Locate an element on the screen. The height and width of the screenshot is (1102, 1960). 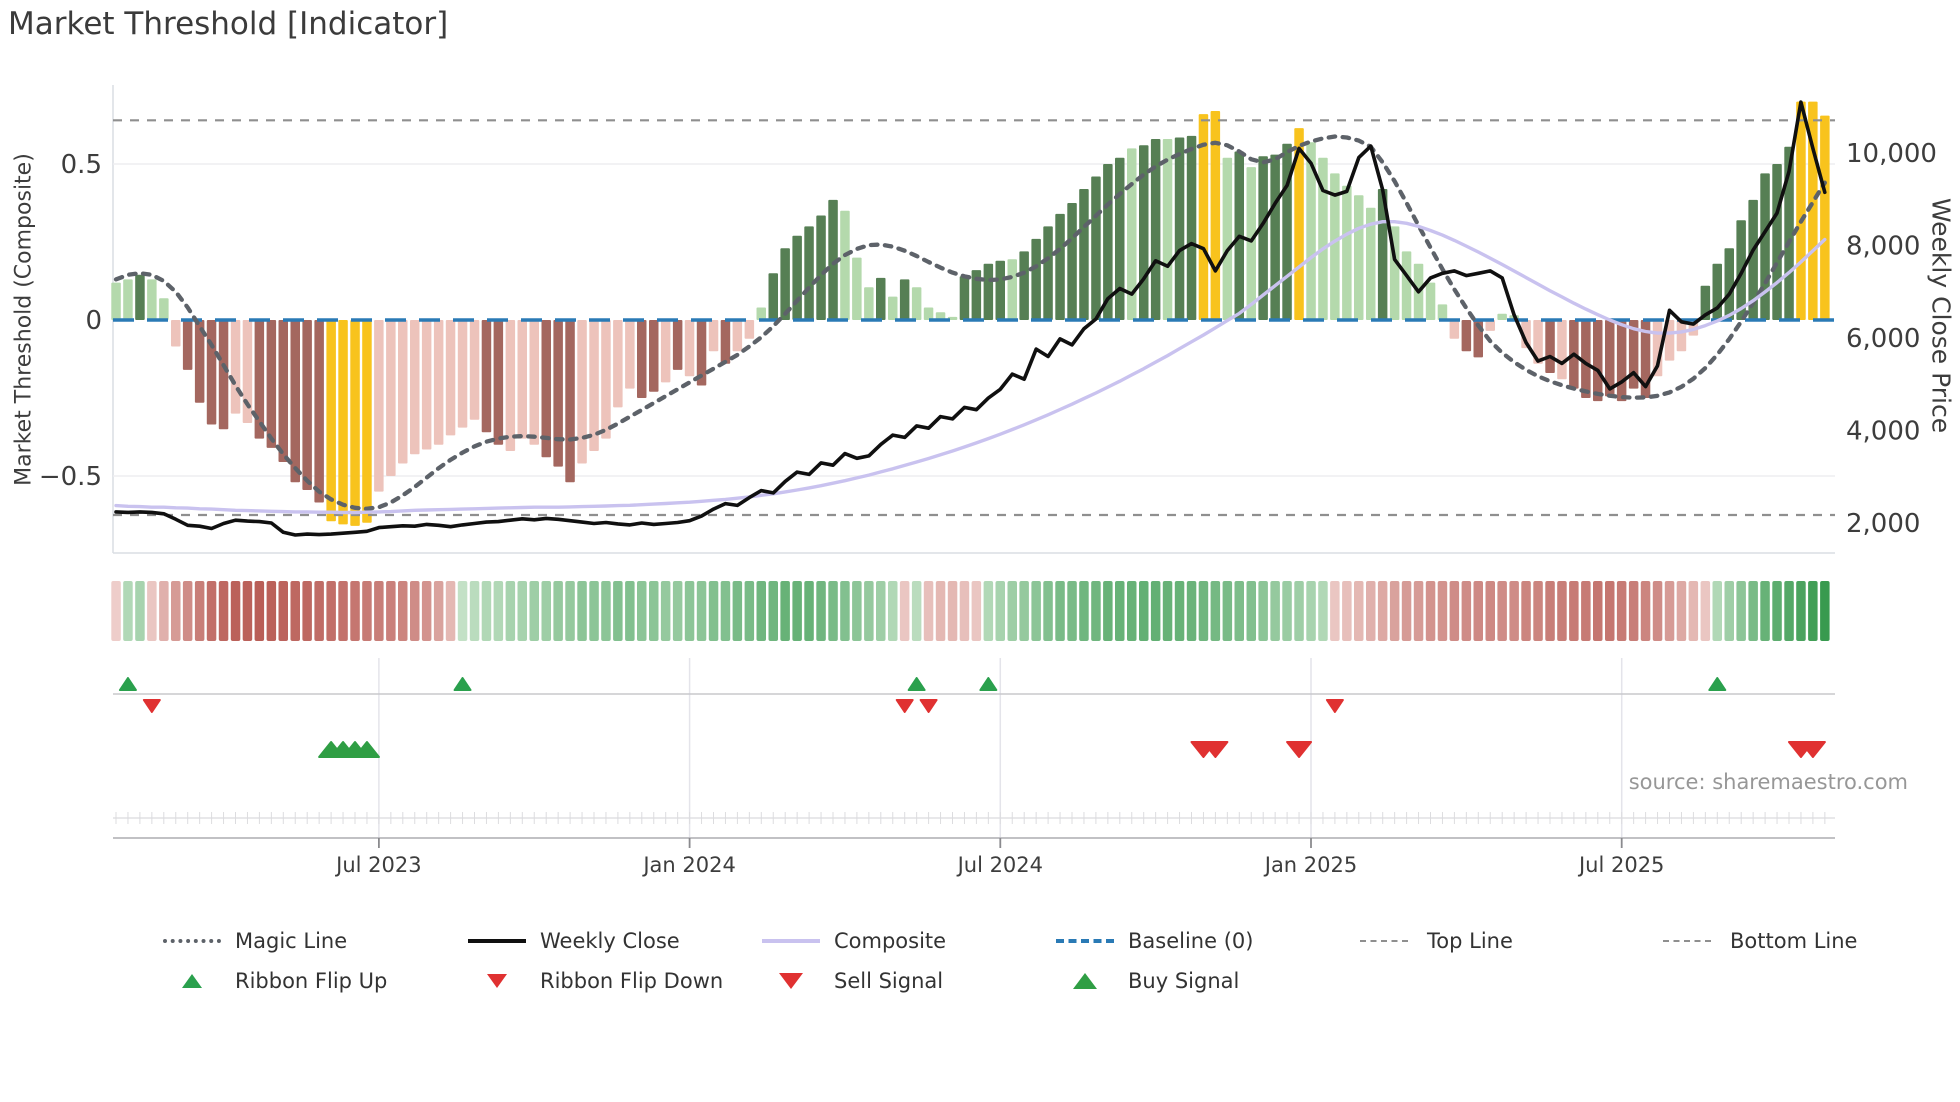
ribbon-flip-up-marker is located at coordinates (1717, 684).